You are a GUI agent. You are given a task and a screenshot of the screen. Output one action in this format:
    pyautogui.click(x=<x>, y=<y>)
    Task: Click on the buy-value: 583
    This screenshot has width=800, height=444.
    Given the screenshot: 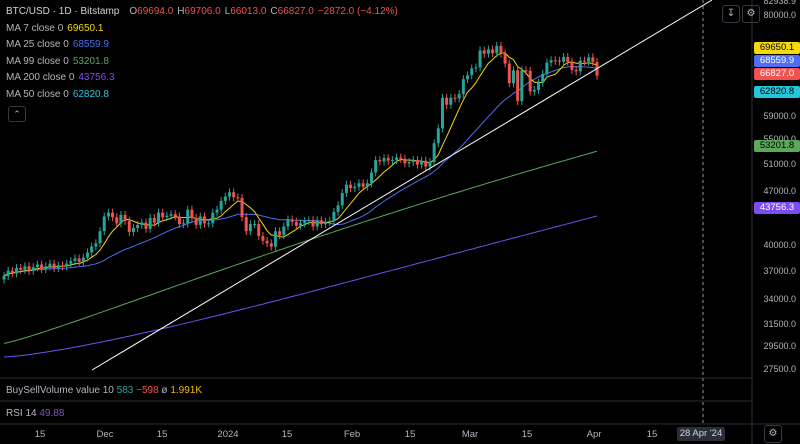 What is the action you would take?
    pyautogui.click(x=125, y=390)
    